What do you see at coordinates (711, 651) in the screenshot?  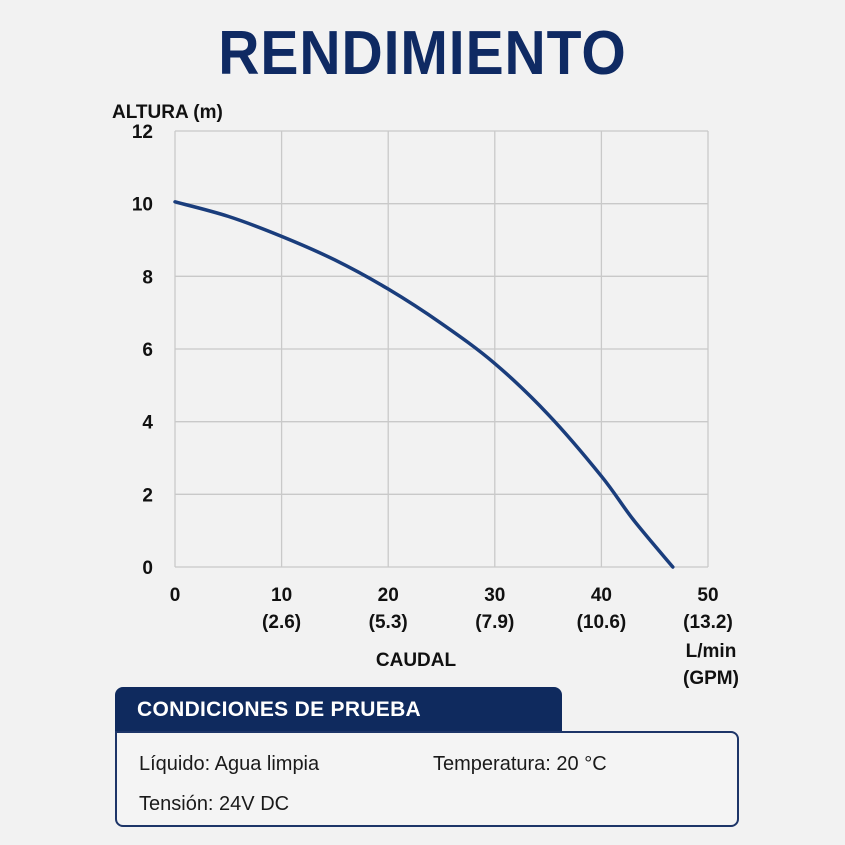 I see `x-axis-unit-primary: L/min` at bounding box center [711, 651].